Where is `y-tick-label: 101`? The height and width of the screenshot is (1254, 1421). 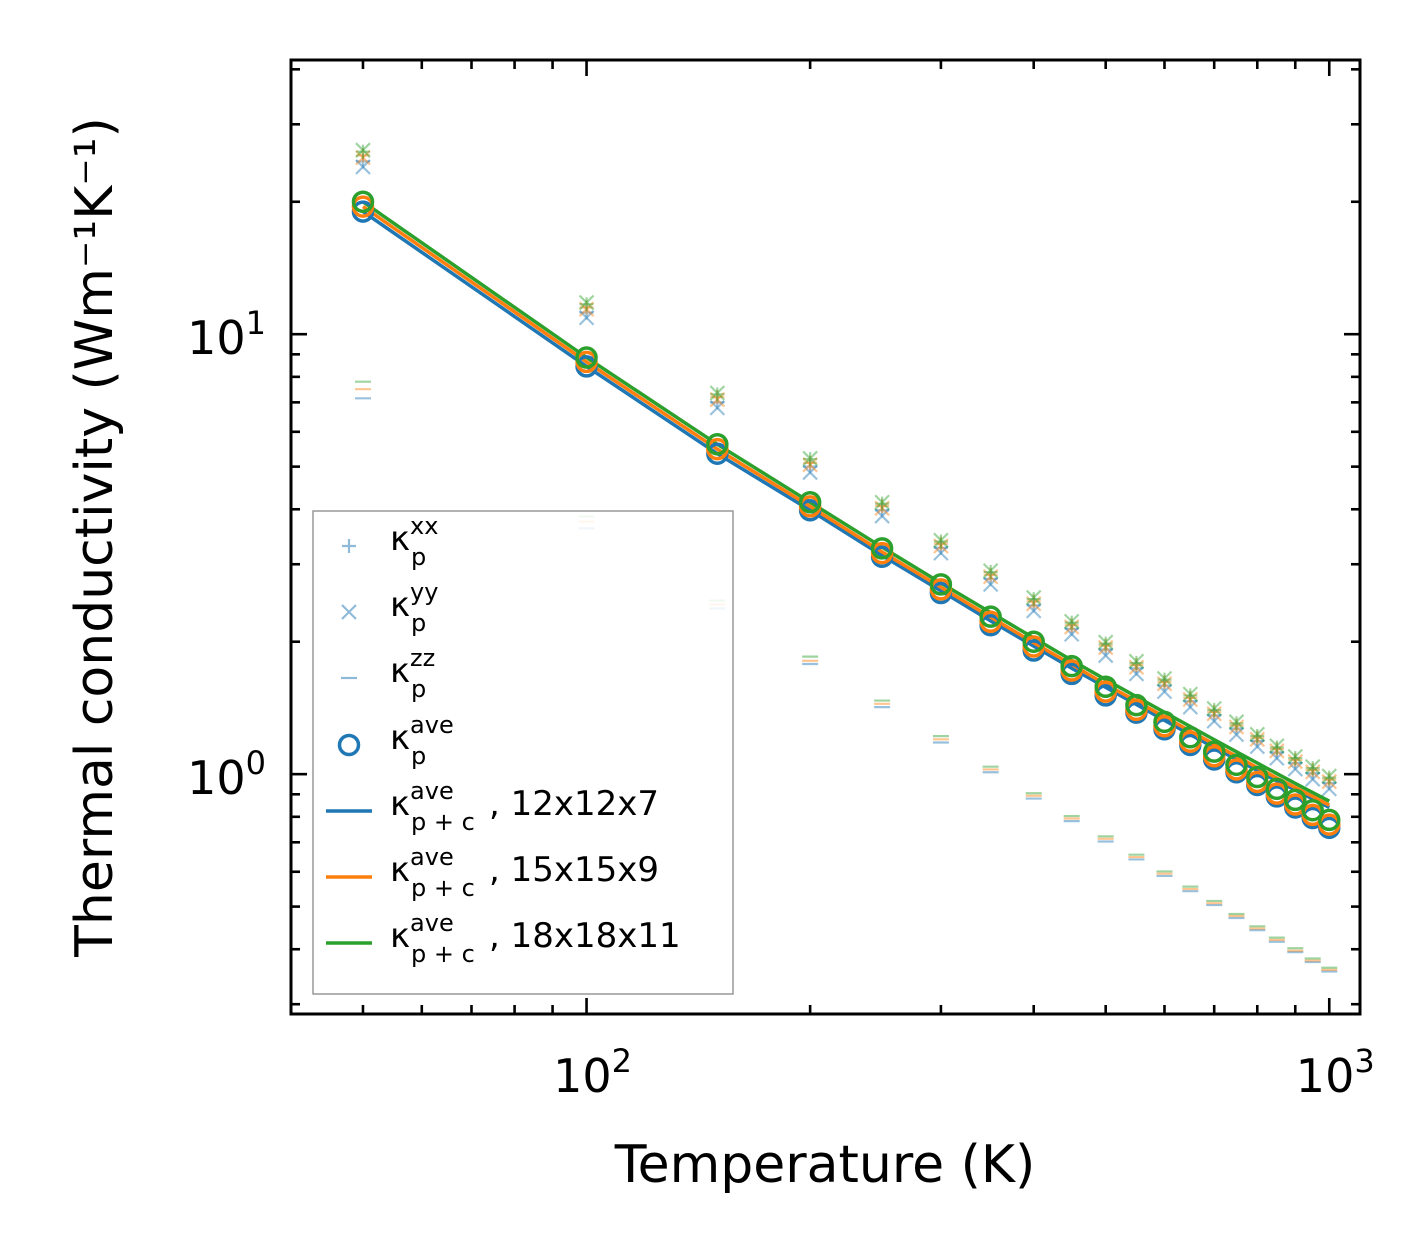 y-tick-label: 101 is located at coordinates (226, 334).